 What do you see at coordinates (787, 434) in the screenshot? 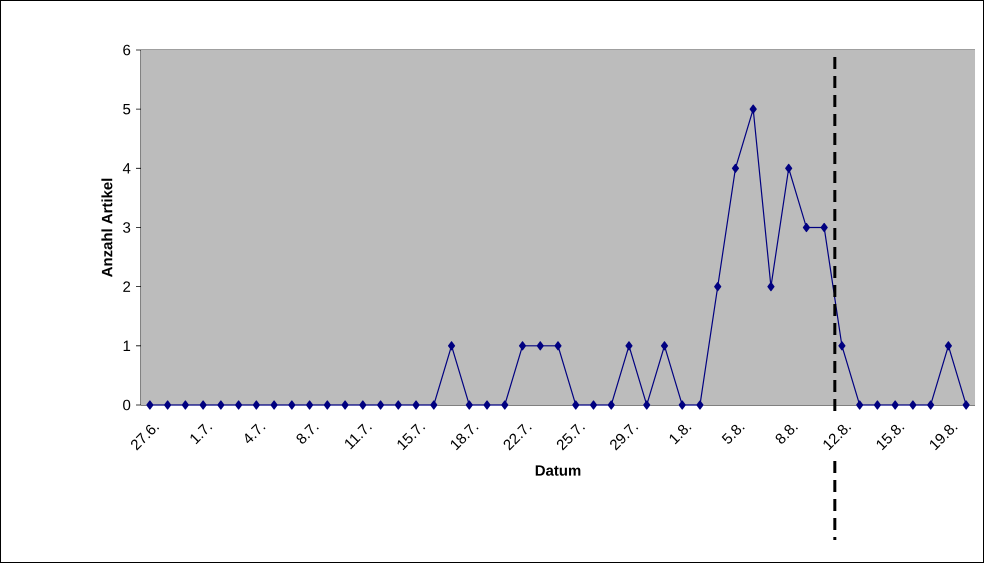
I see `x-tick-label: 8.8.` at bounding box center [787, 434].